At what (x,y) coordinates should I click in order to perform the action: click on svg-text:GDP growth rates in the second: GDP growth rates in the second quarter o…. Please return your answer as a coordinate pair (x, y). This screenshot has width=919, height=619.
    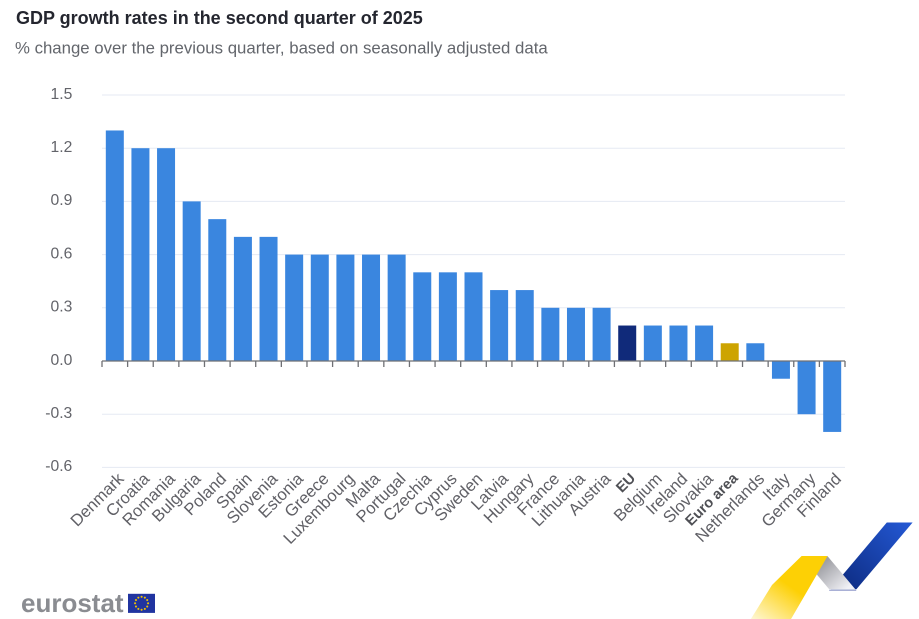
    Looking at the image, I should click on (219, 18).